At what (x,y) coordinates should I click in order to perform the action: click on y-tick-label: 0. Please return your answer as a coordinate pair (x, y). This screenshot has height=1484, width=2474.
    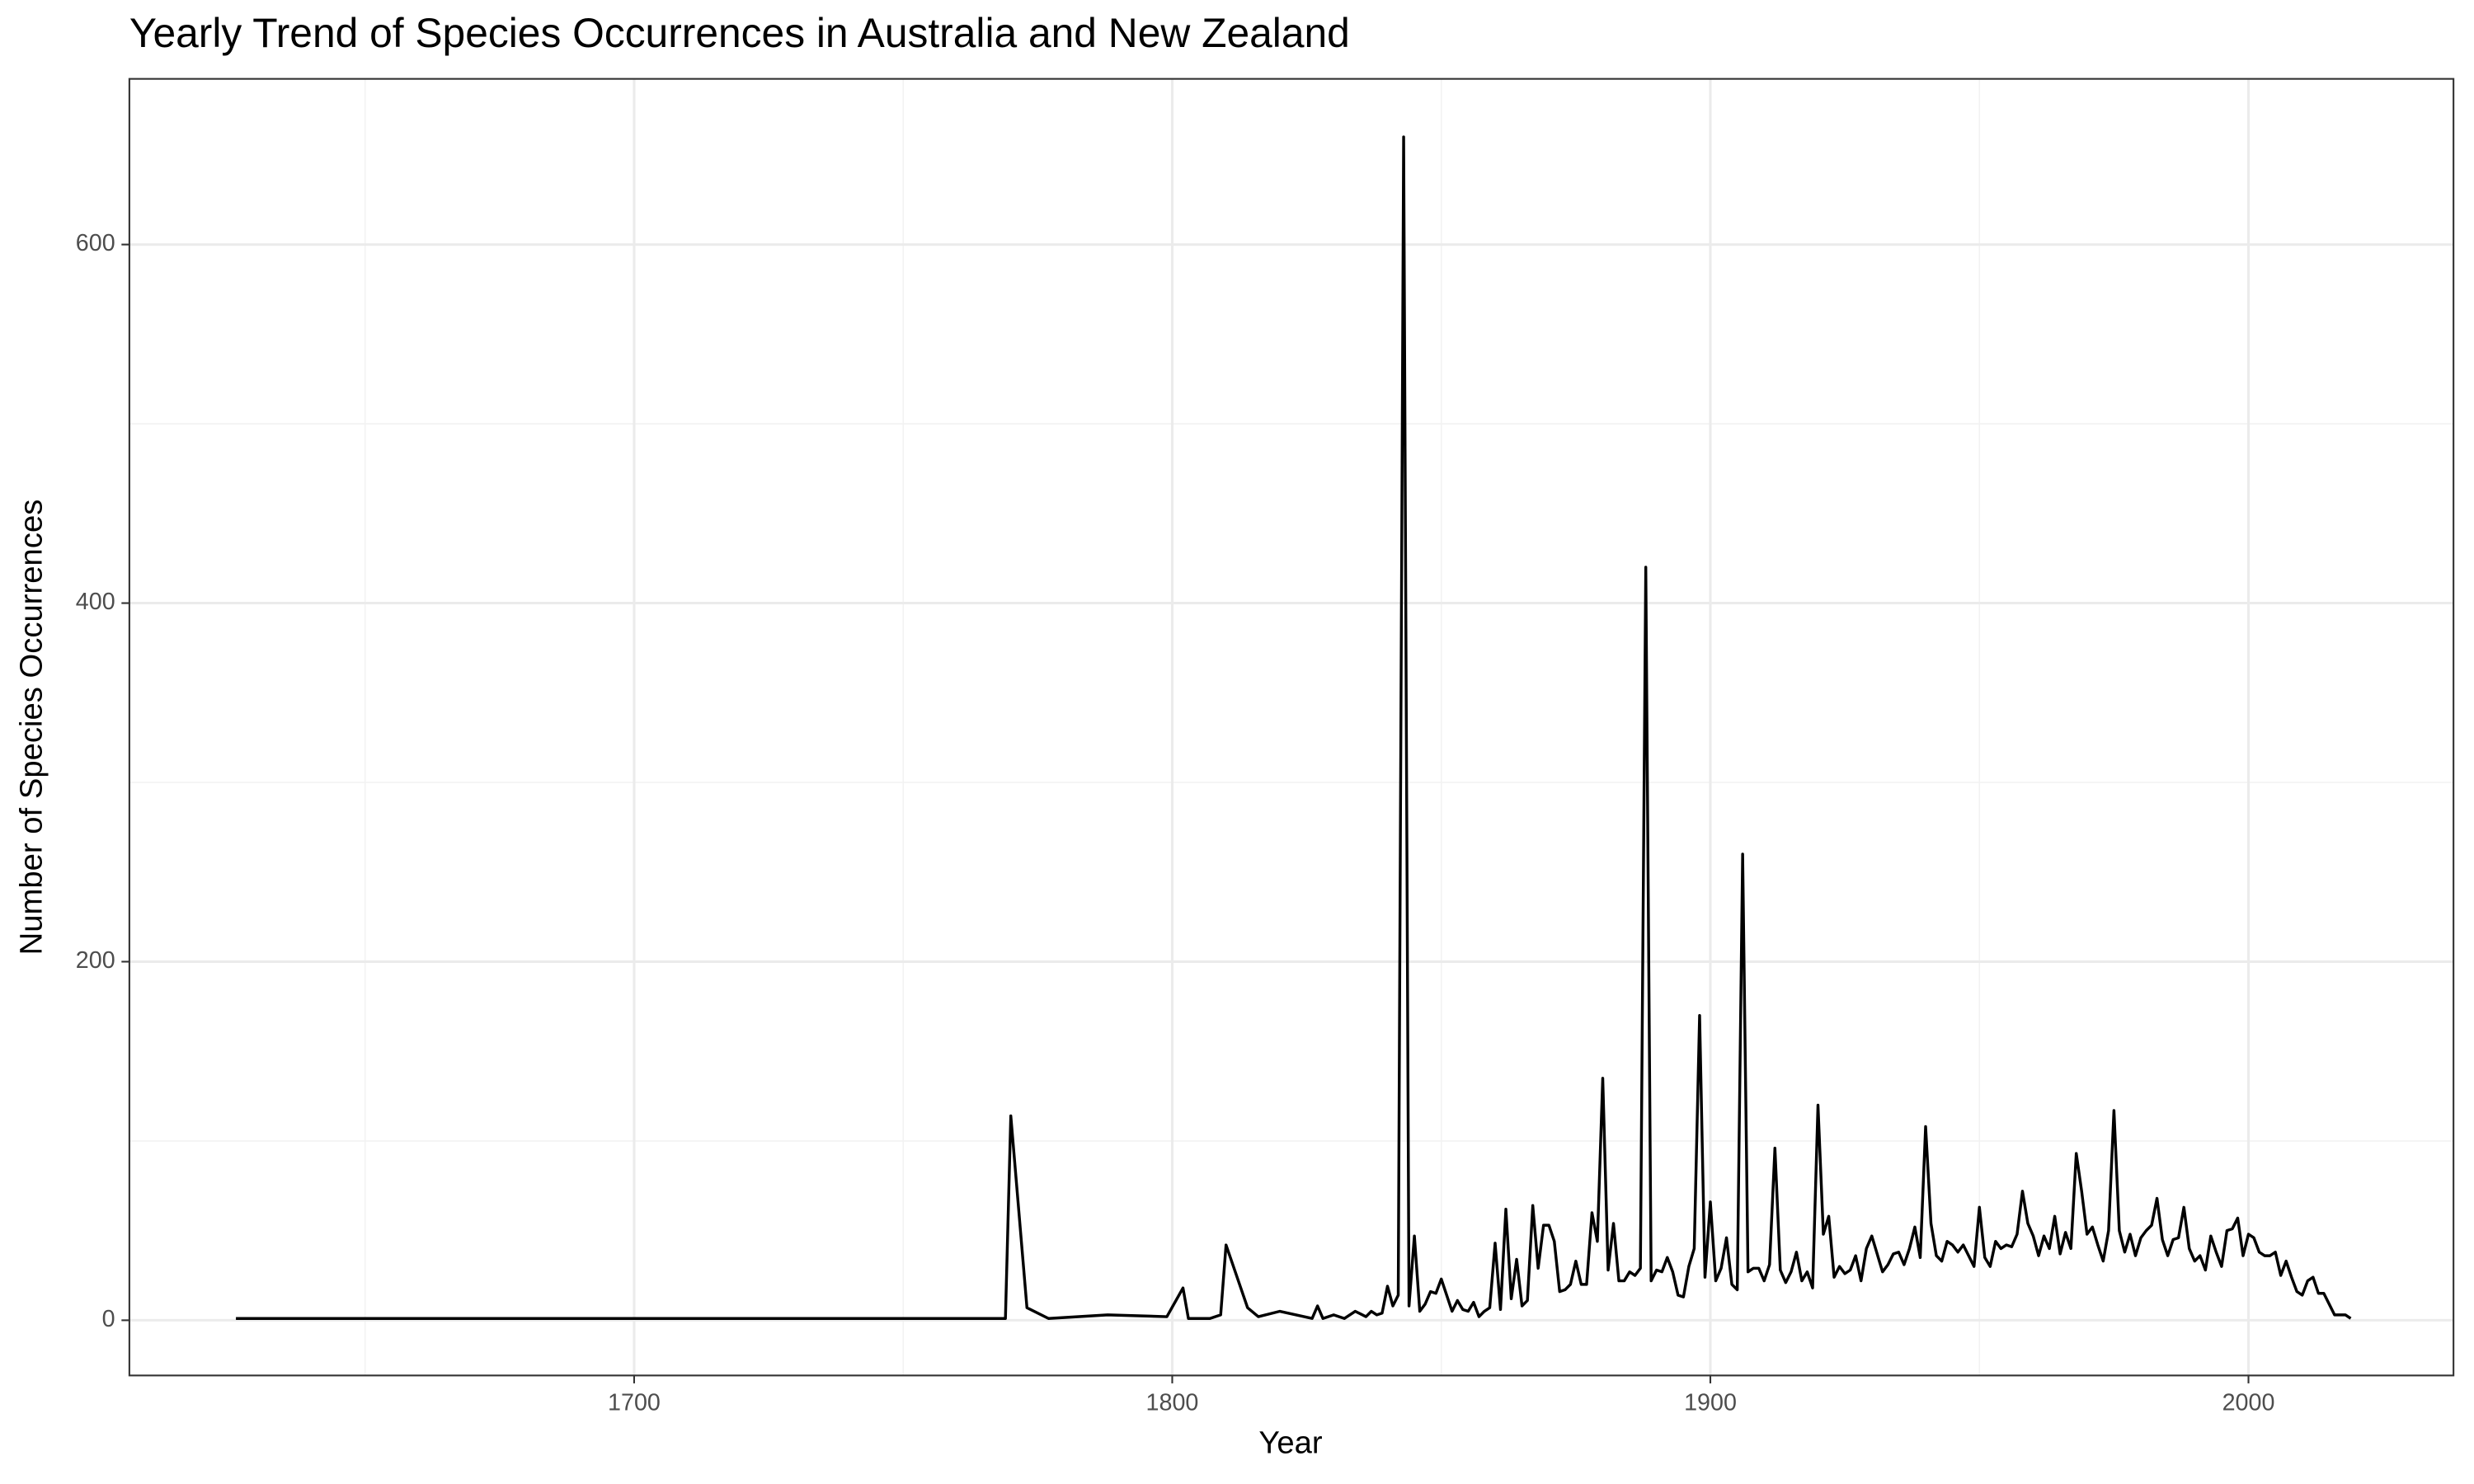
    Looking at the image, I should click on (108, 1319).